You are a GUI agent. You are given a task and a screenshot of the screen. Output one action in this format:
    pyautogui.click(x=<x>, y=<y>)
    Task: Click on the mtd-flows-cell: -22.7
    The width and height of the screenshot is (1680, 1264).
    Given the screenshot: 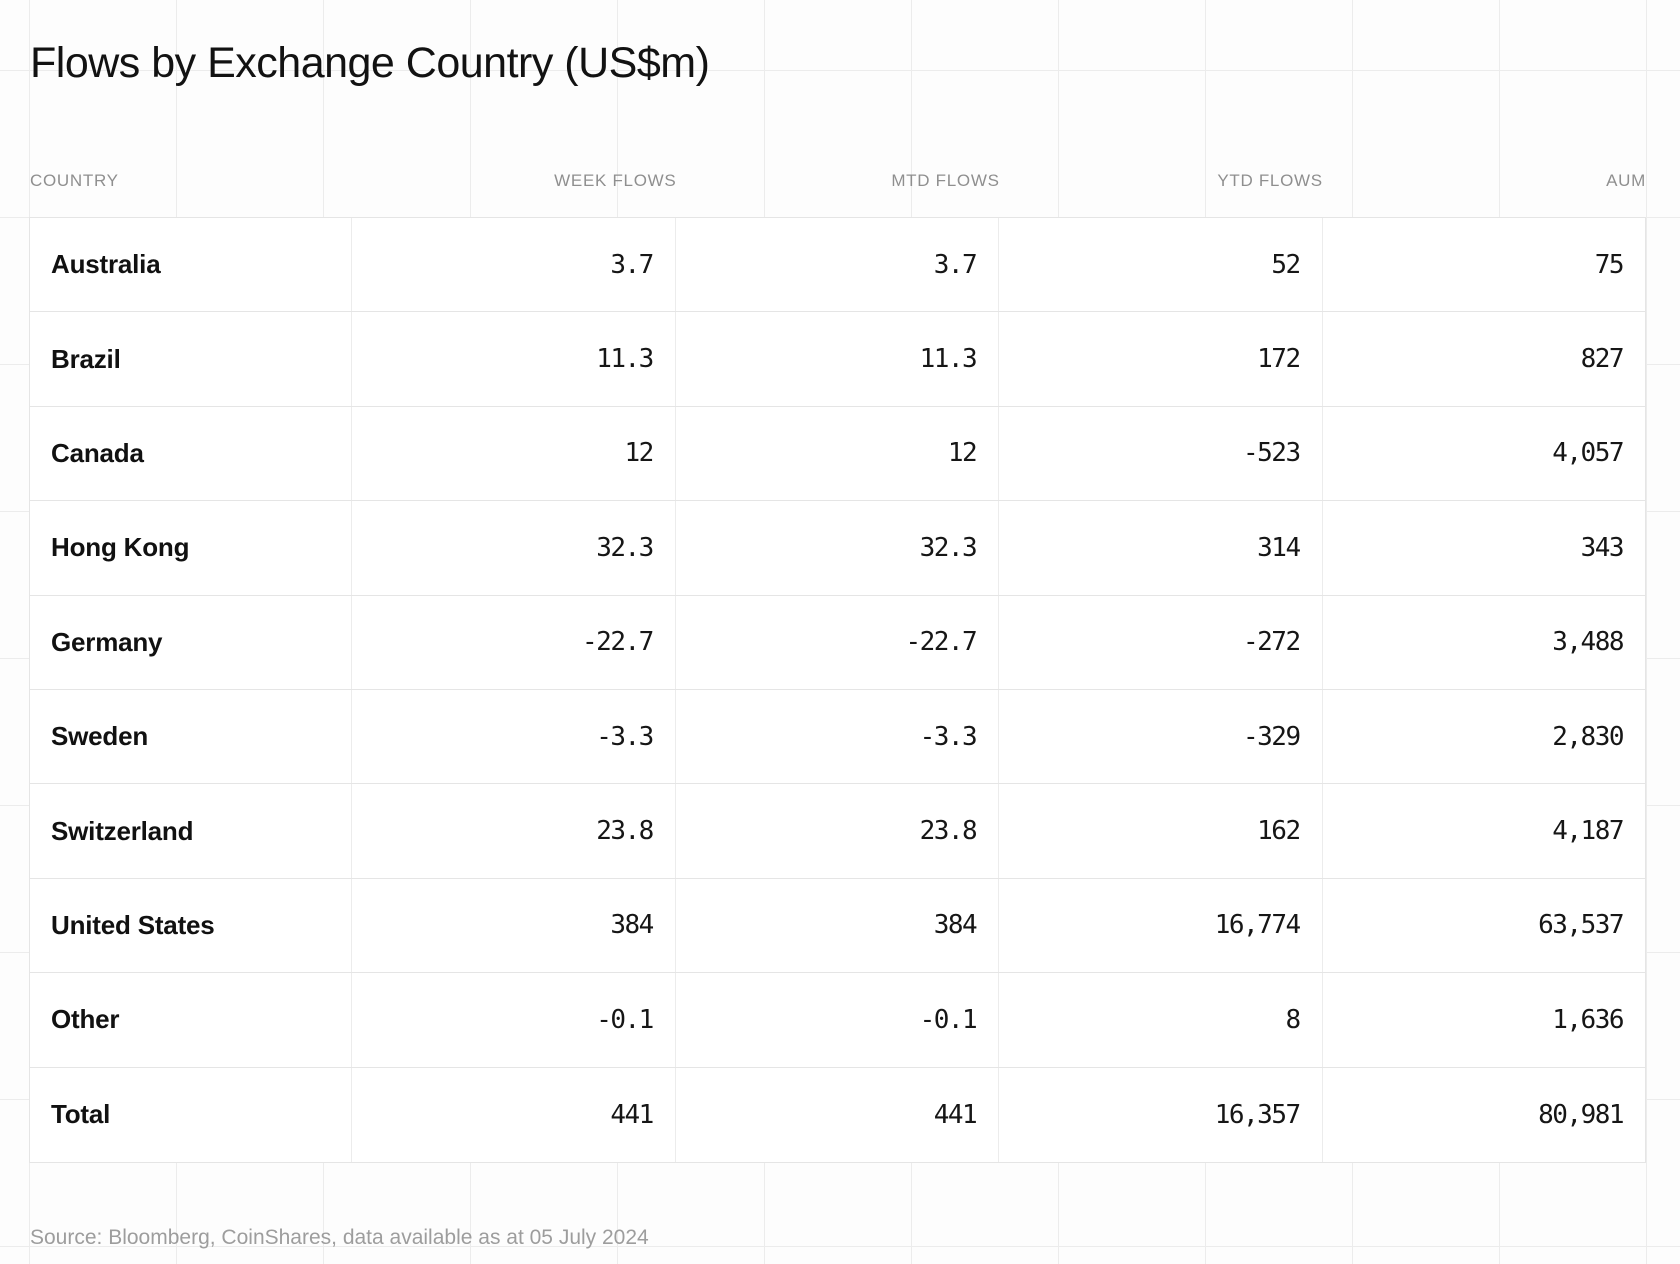 What is the action you would take?
    pyautogui.click(x=836, y=642)
    